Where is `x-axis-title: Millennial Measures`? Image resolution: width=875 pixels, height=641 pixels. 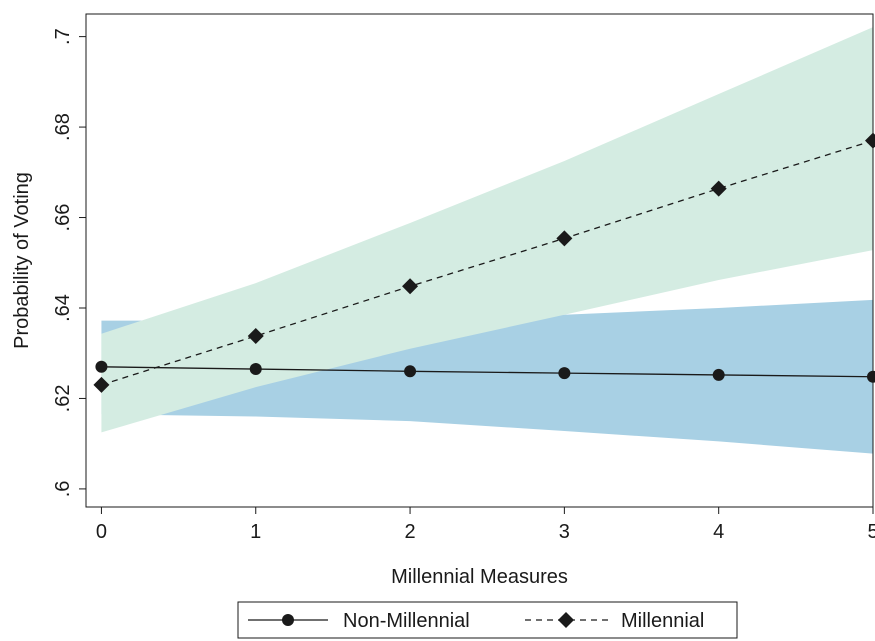 x-axis-title: Millennial Measures is located at coordinates (479, 577).